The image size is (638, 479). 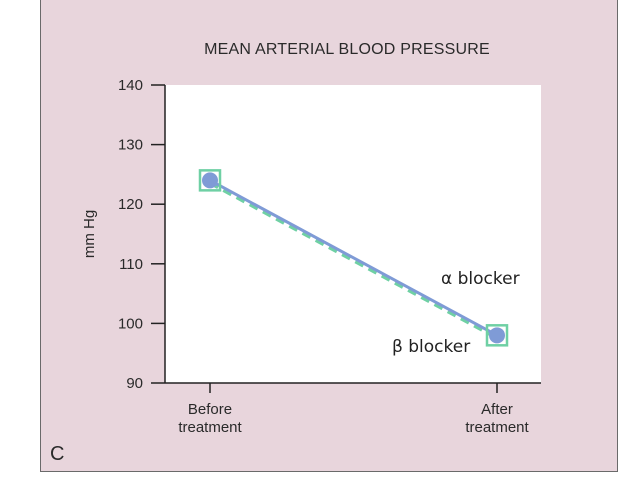 I want to click on y-tick-label: 120, so click(x=130, y=204).